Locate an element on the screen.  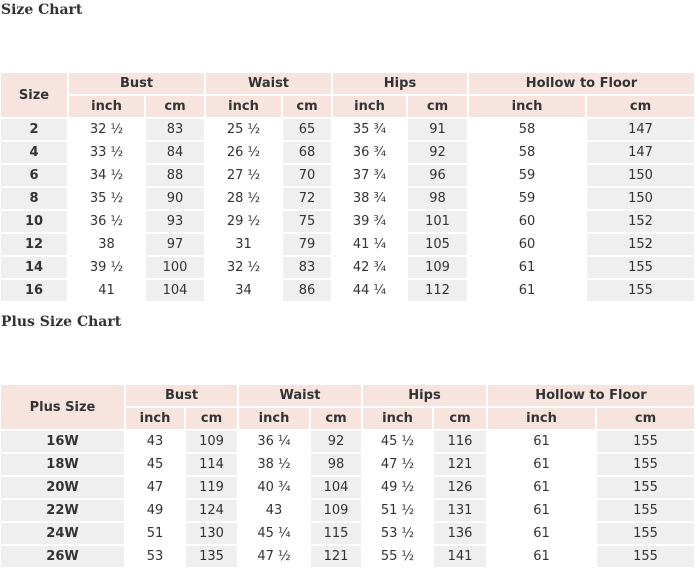
table-cell: 32 ½ is located at coordinates (243, 267).